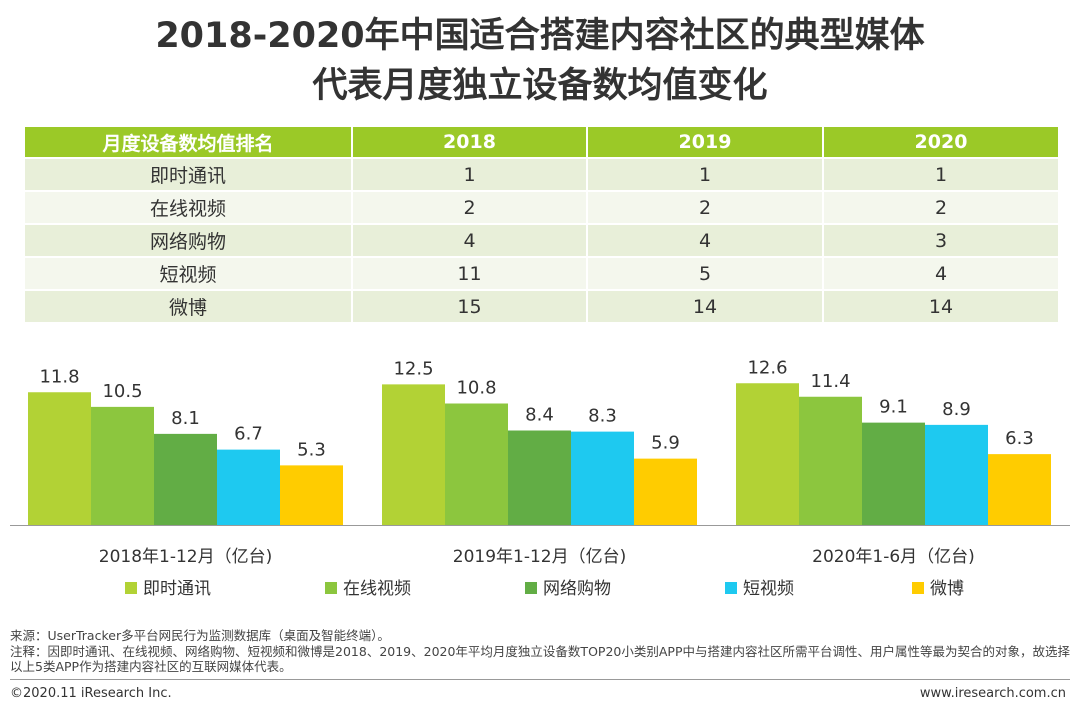 This screenshot has width=1080, height=713. I want to click on table-row: 即时通讯 1 1 1, so click(541, 174).